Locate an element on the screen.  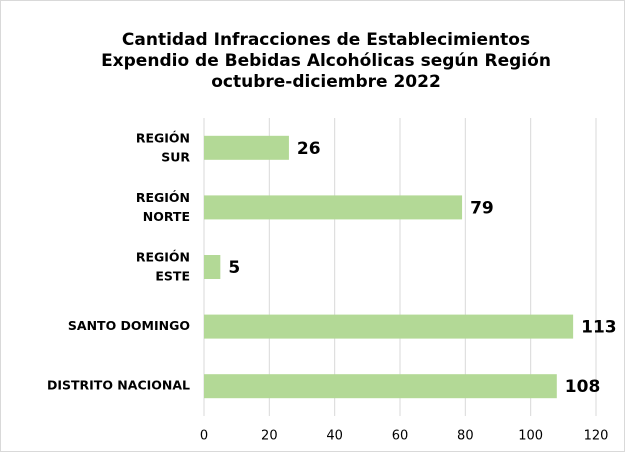
value-label: 79 is located at coordinates (482, 208).